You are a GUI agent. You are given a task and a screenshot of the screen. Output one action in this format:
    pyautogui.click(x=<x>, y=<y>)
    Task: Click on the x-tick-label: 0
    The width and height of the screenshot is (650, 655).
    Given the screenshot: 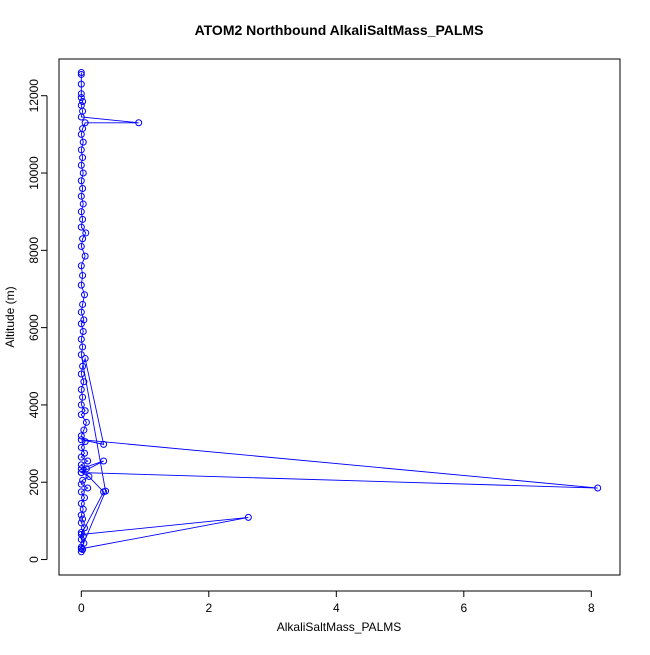 What is the action you would take?
    pyautogui.click(x=81, y=608)
    